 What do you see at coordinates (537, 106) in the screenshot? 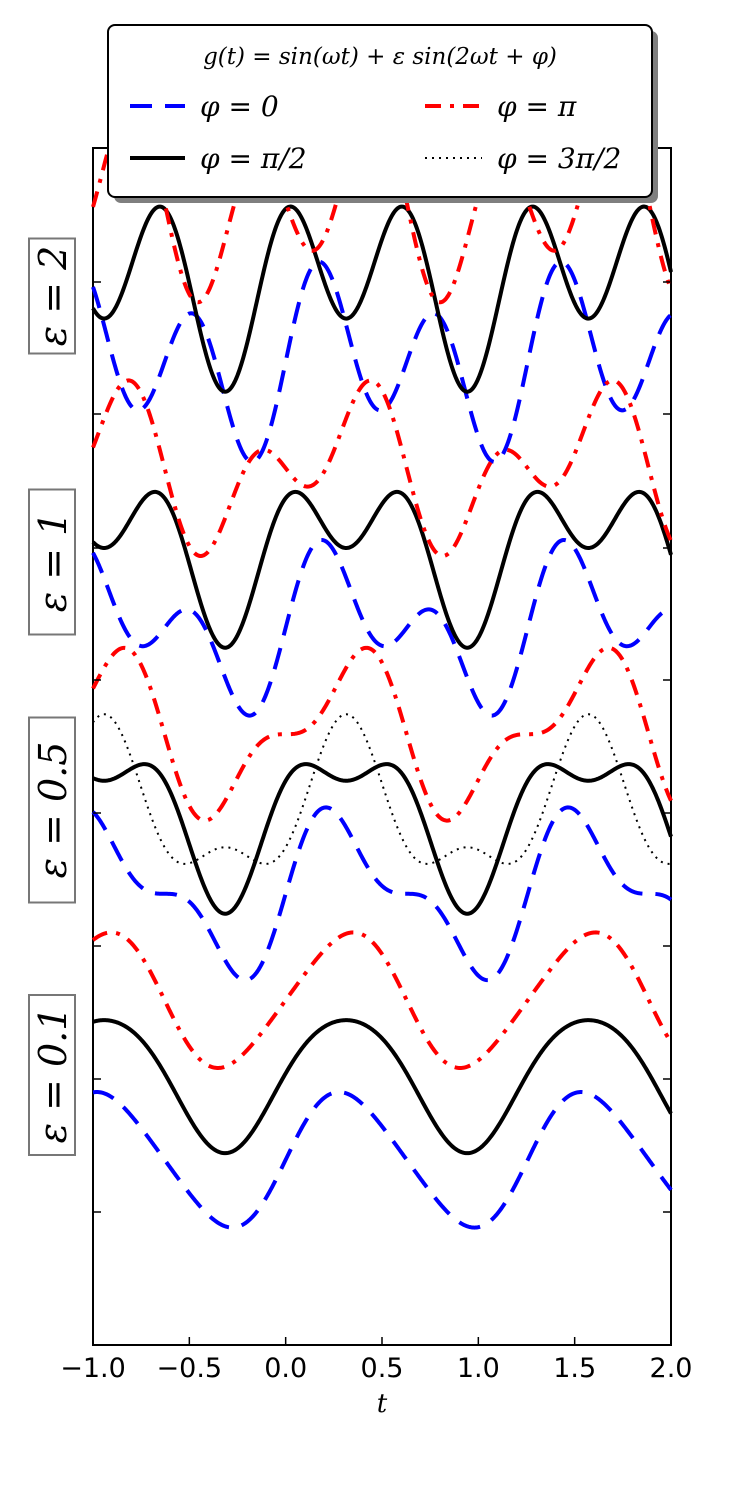
I see `legend-label: φ = π` at bounding box center [537, 106].